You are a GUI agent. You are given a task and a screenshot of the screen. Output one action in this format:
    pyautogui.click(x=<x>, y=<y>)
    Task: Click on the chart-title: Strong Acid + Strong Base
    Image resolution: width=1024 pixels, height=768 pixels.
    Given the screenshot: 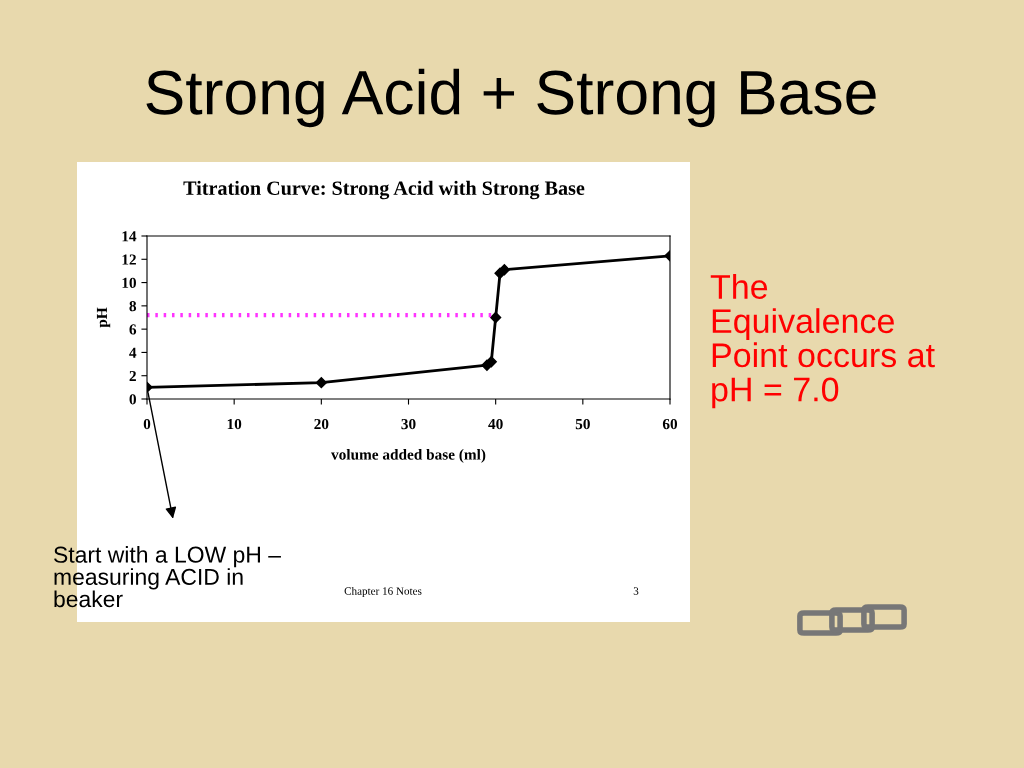 What is the action you would take?
    pyautogui.click(x=511, y=98)
    